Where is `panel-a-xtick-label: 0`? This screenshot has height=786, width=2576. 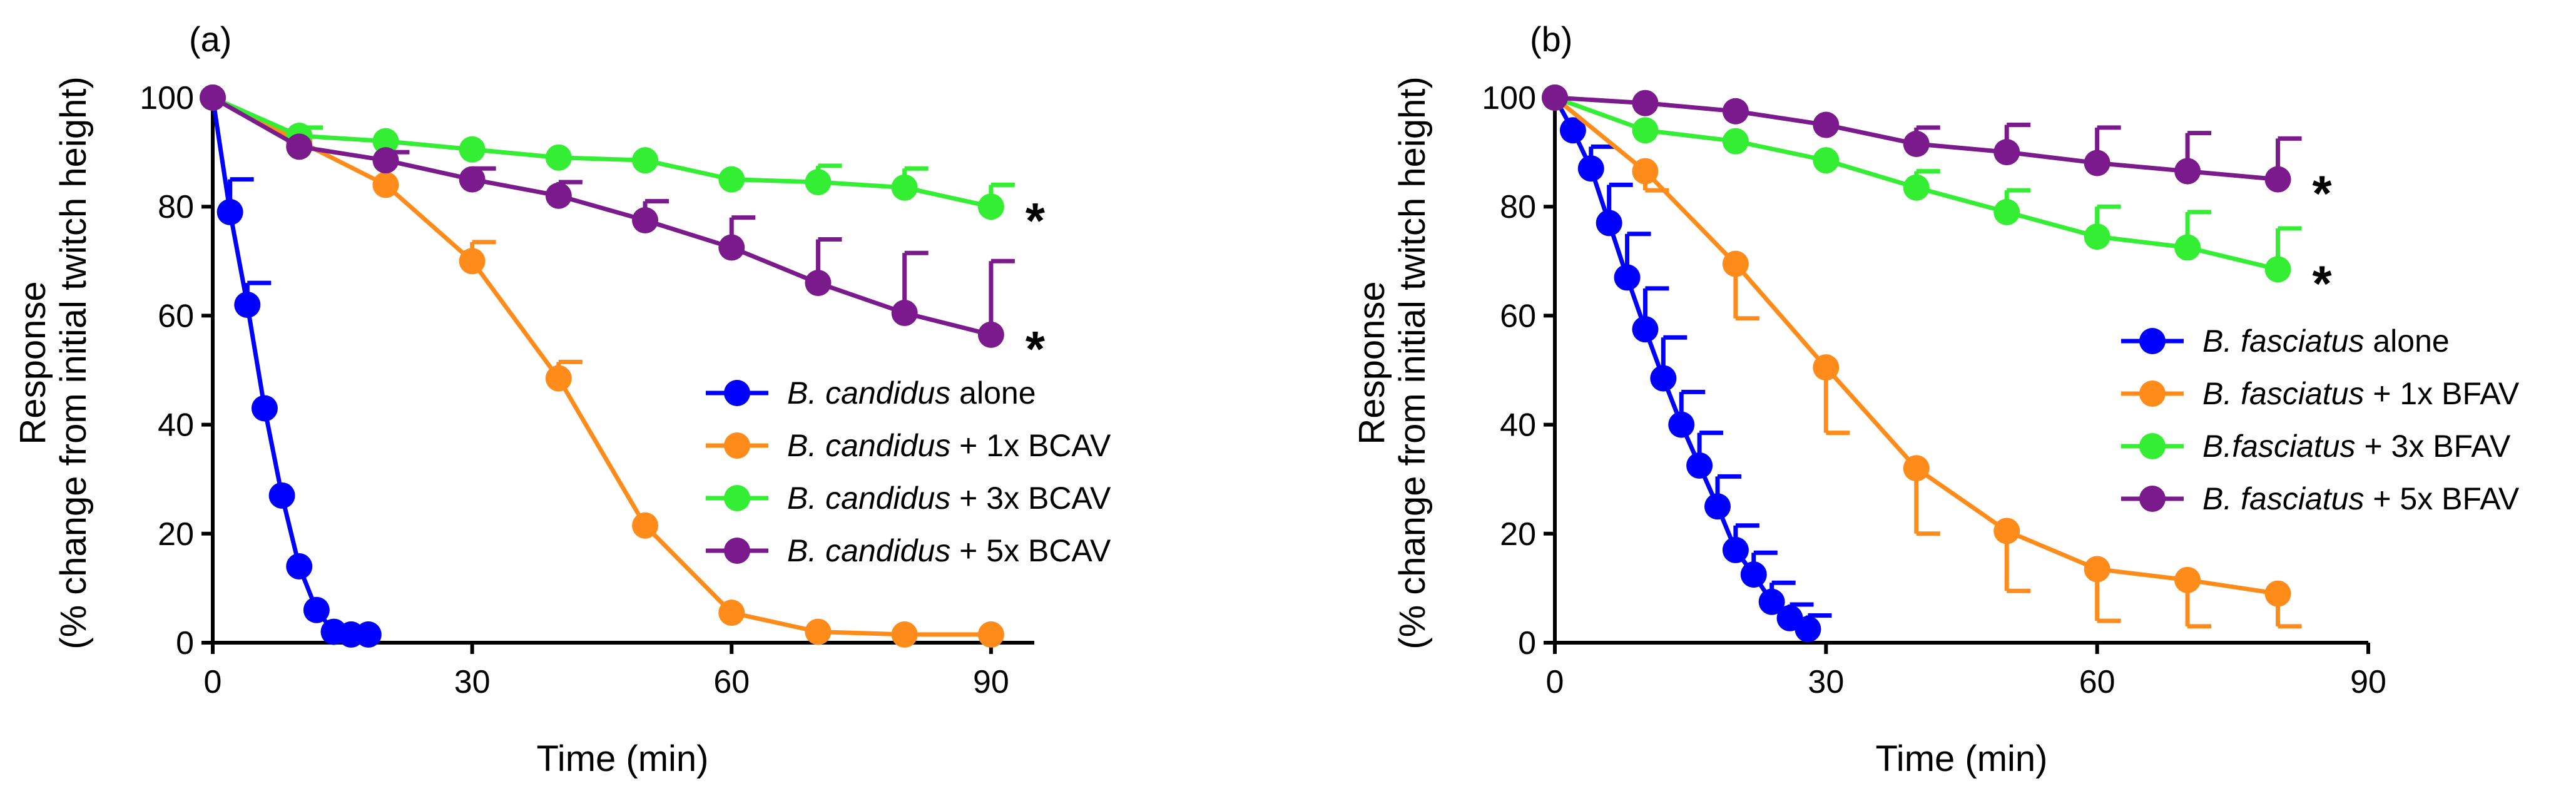 panel-a-xtick-label: 0 is located at coordinates (213, 682).